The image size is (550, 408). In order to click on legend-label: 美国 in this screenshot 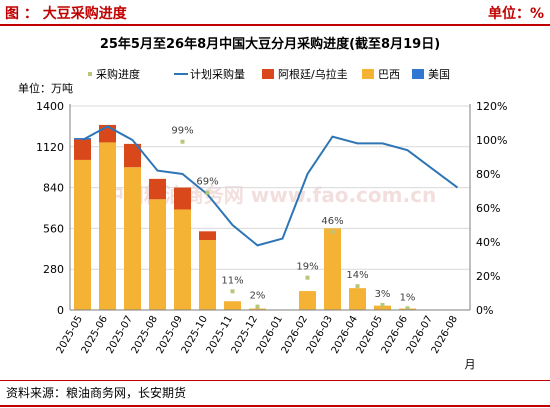, I will do `click(439, 74)`.